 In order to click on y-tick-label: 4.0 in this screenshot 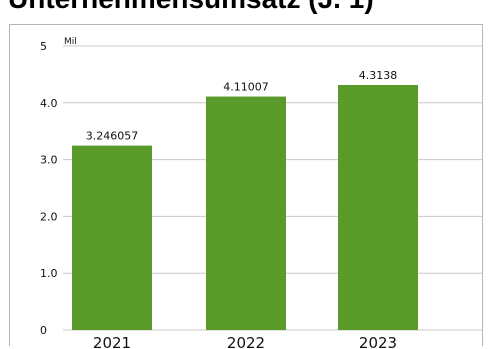, I will do `click(49, 103)`.